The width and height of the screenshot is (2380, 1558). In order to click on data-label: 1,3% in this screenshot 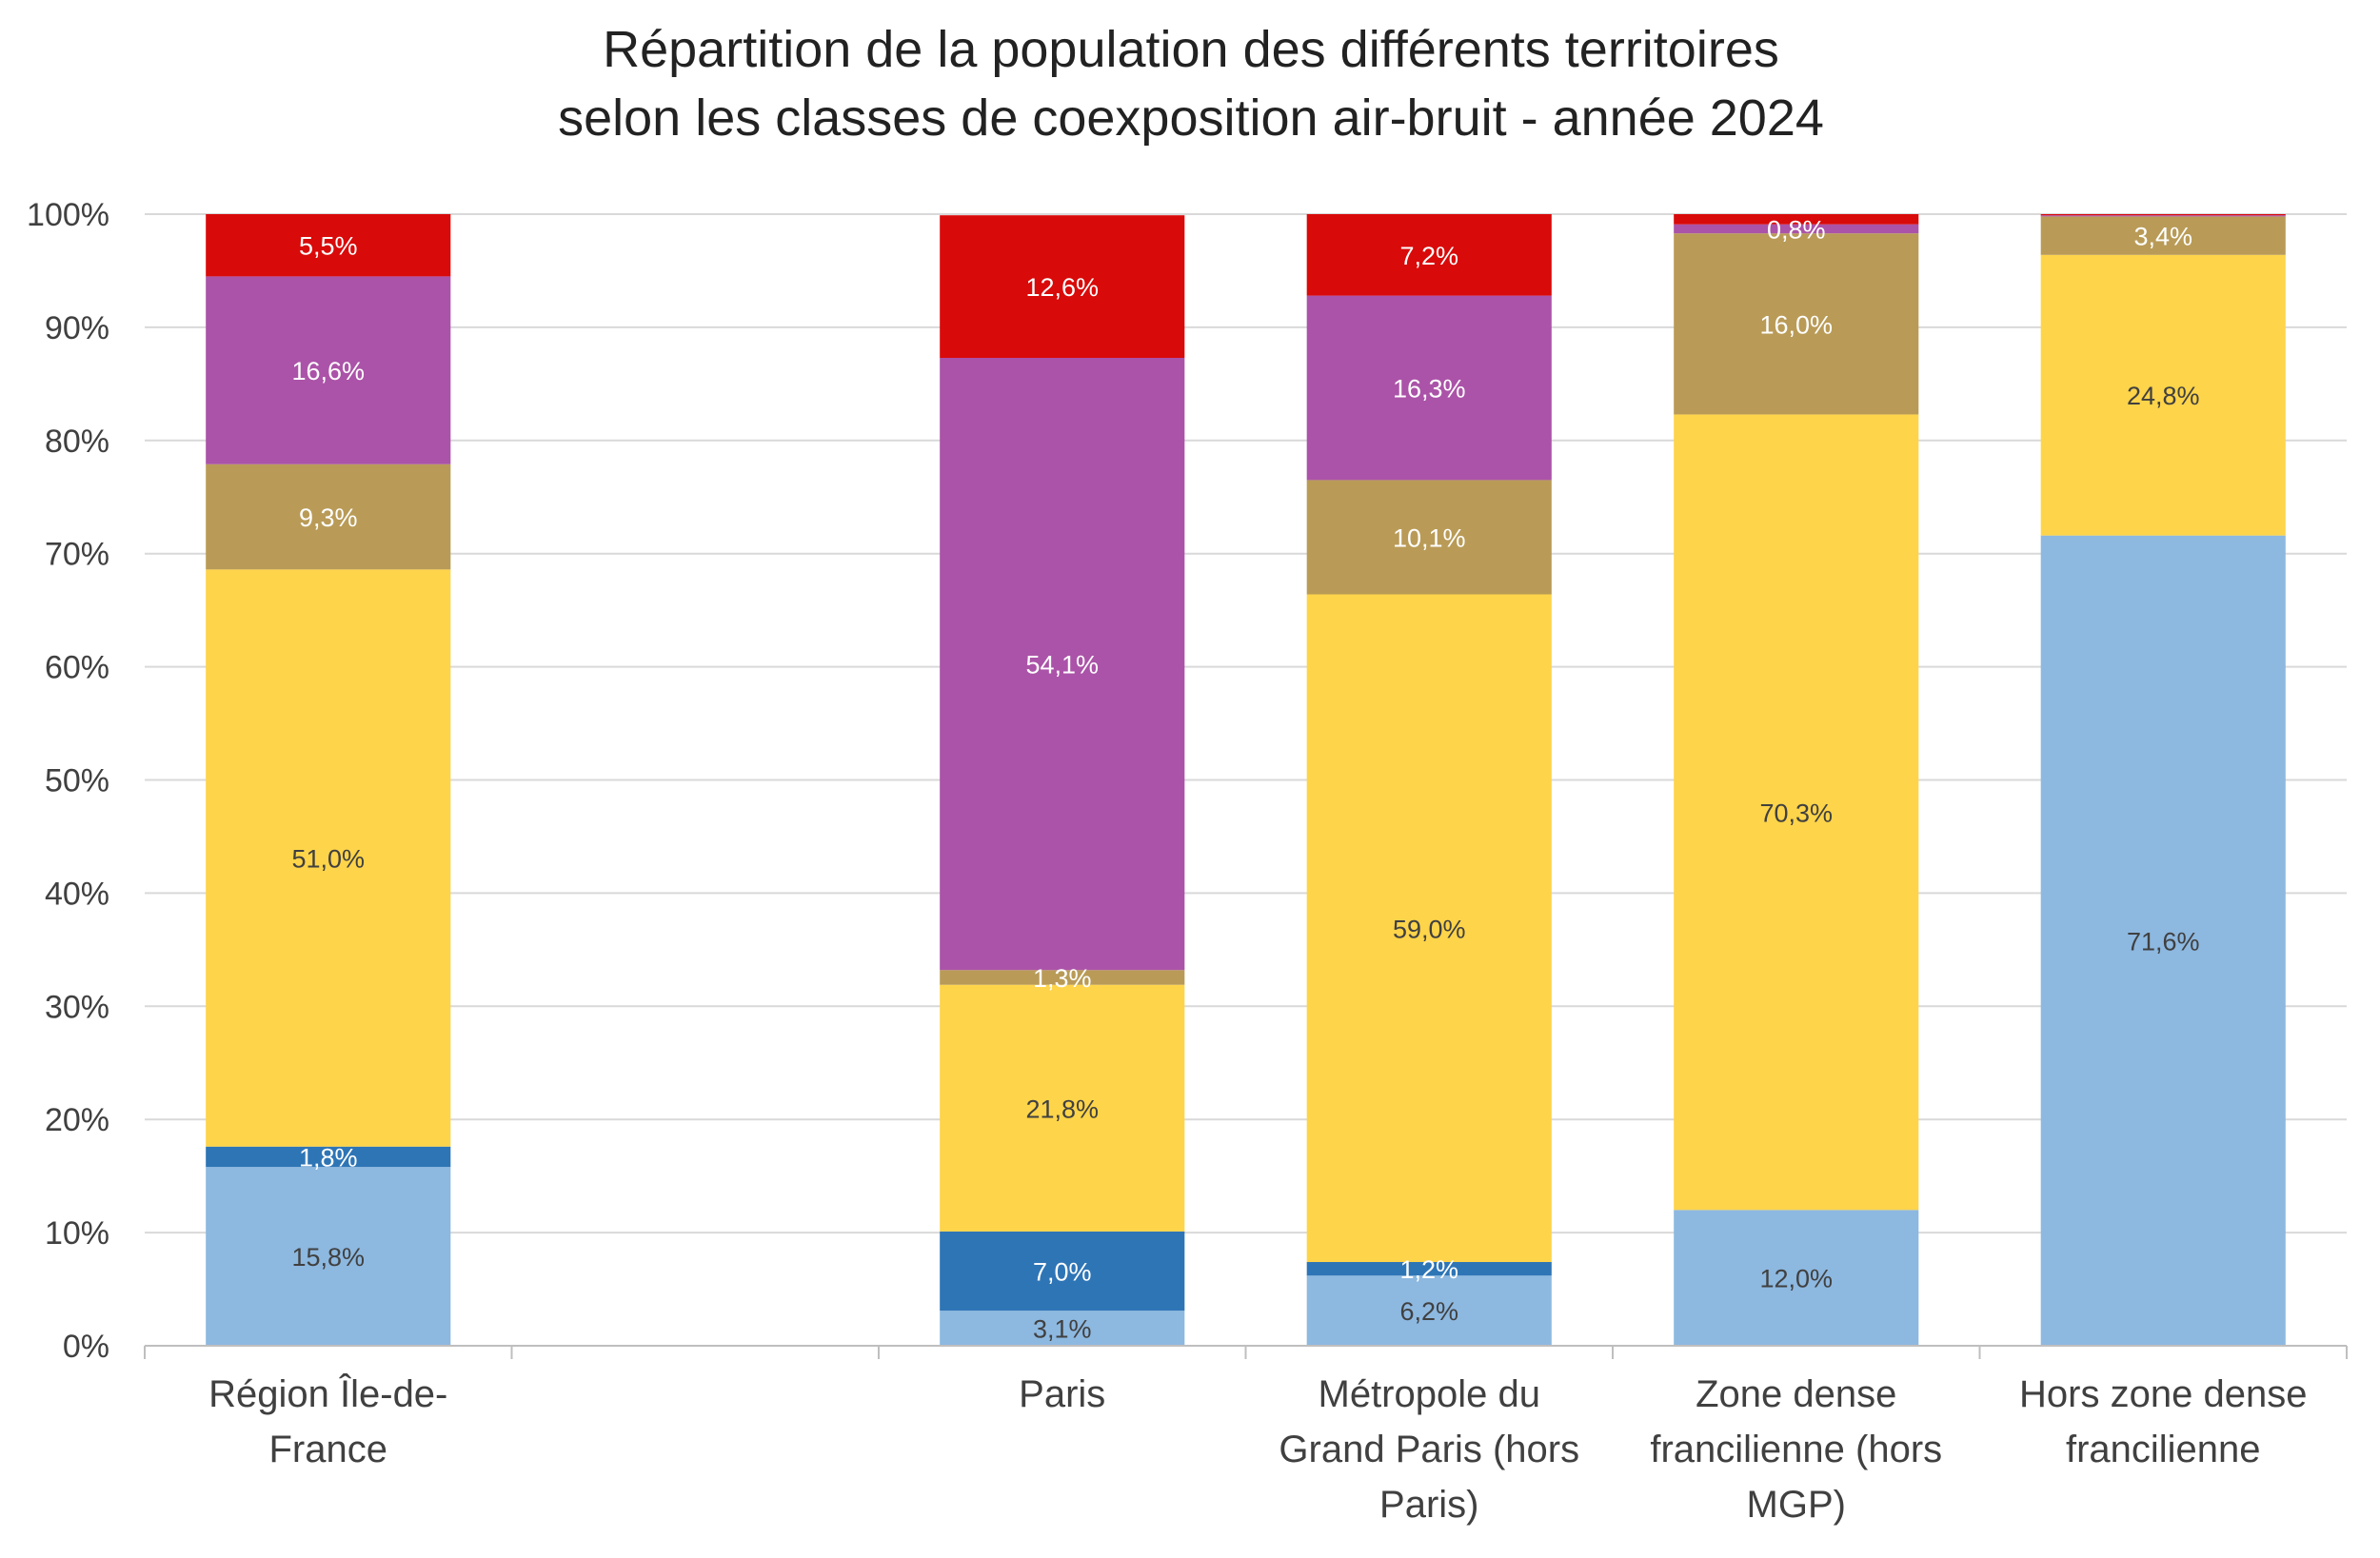, I will do `click(1062, 979)`.